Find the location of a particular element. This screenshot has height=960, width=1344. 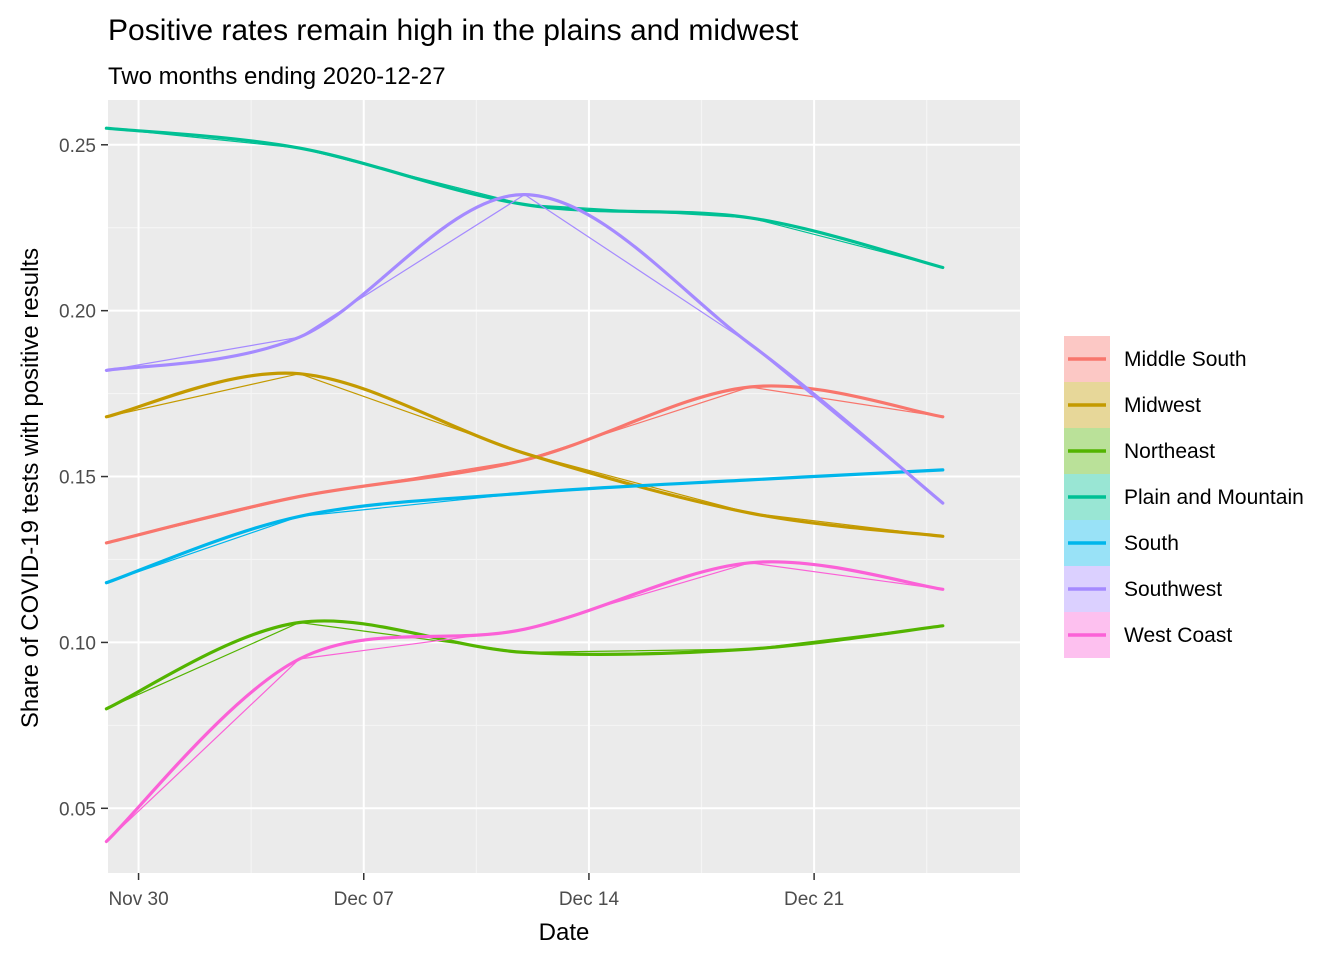

legend-label-plain-and-mountain: Plain and Mountain is located at coordinates (1214, 497).